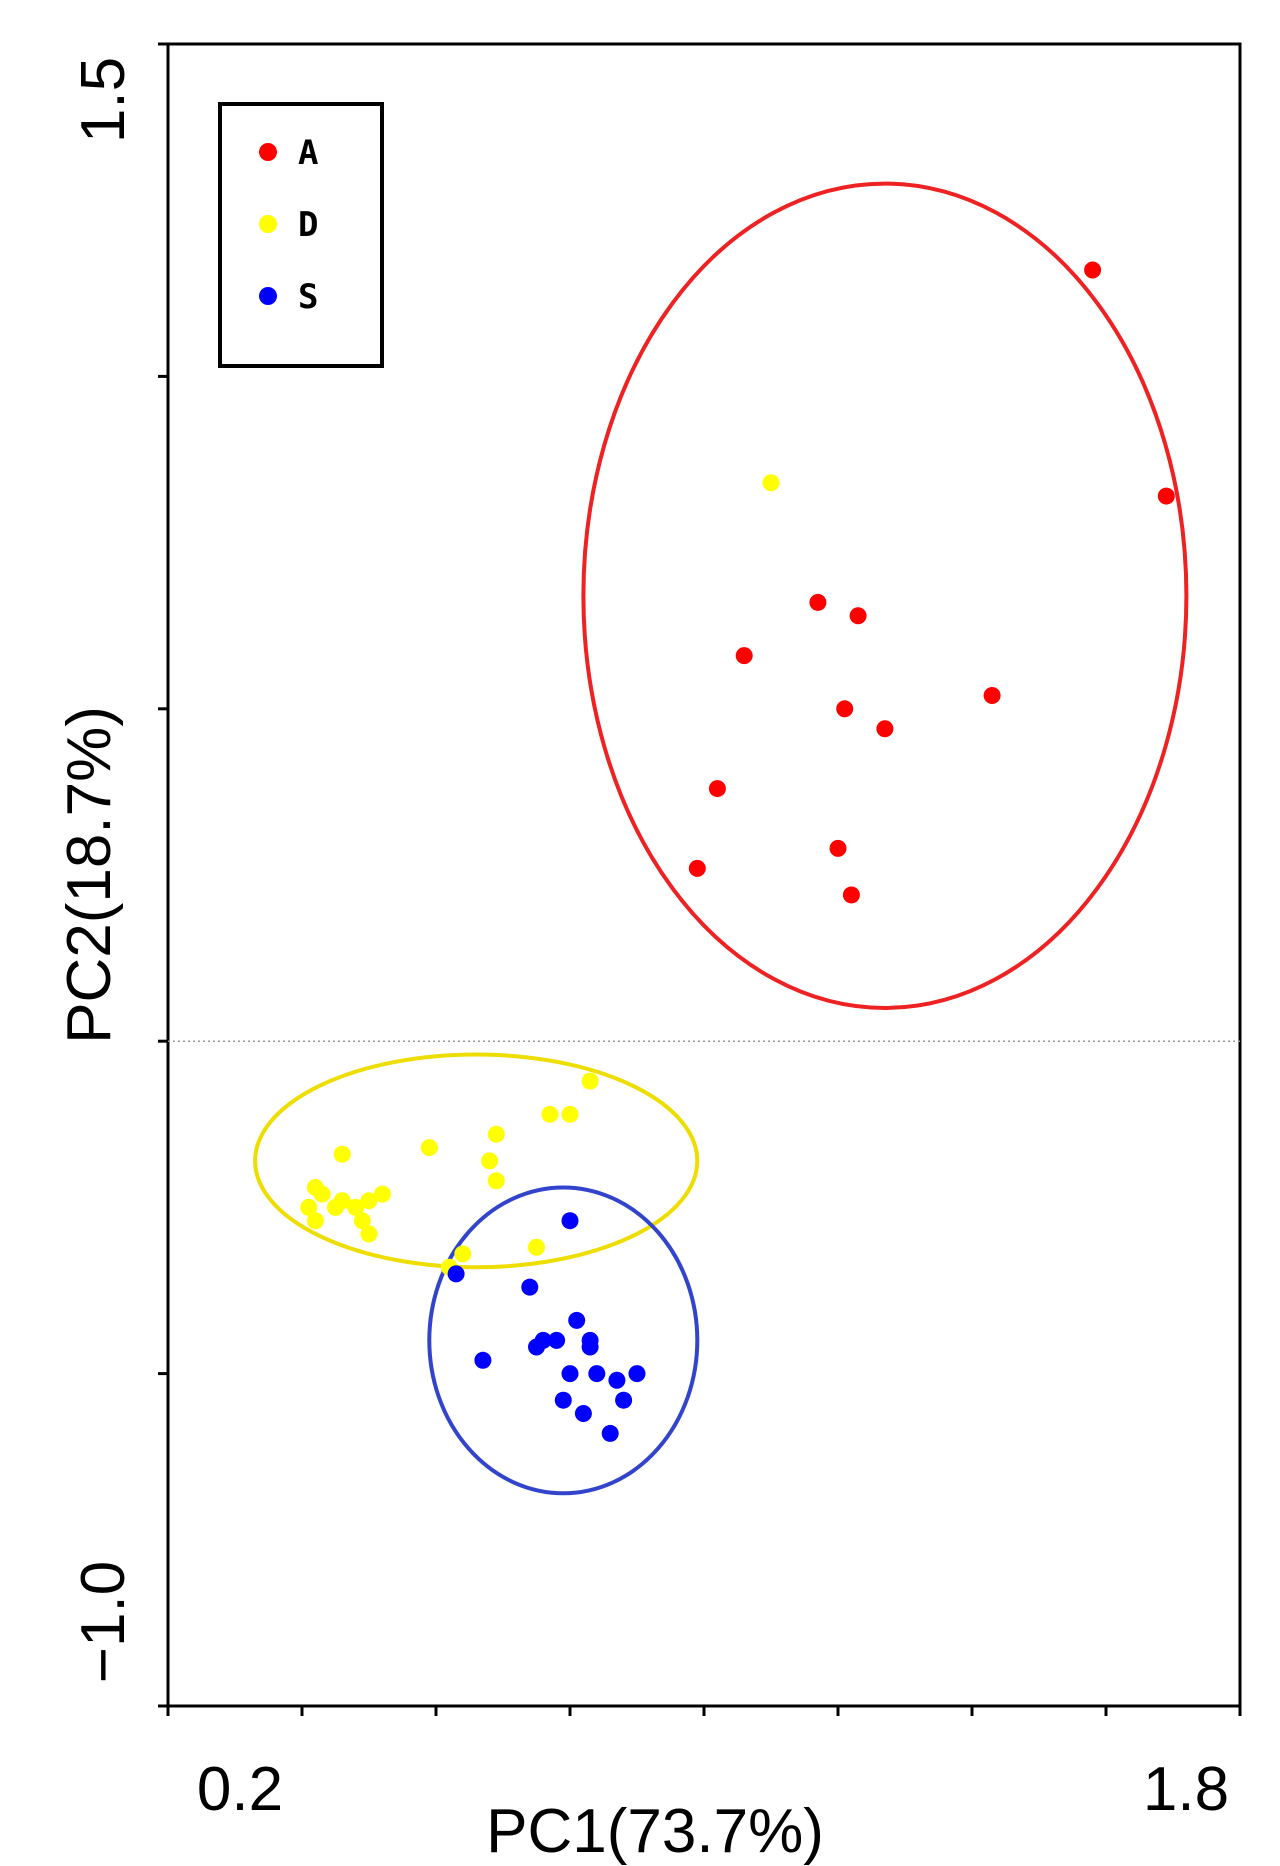 The height and width of the screenshot is (1866, 1280). What do you see at coordinates (308, 225) in the screenshot?
I see `legend-label-d: D` at bounding box center [308, 225].